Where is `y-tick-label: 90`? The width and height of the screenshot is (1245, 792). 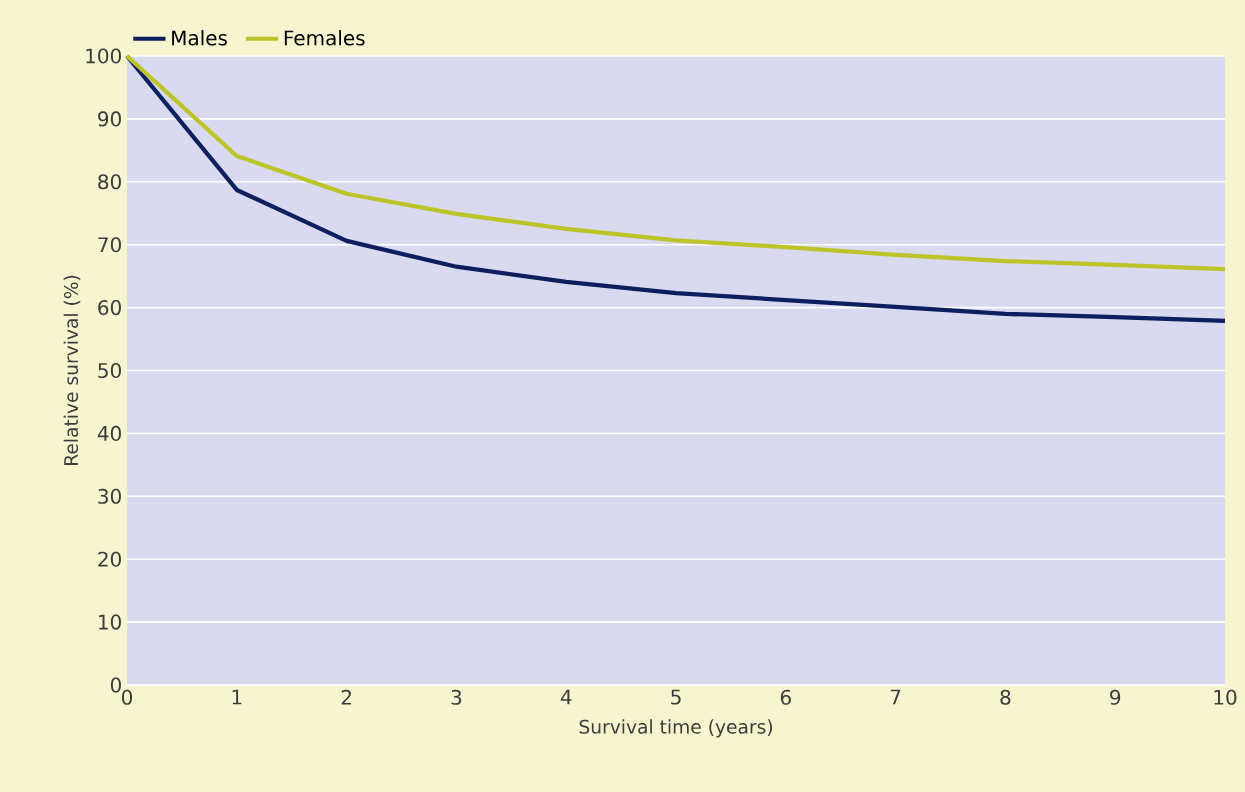 y-tick-label: 90 is located at coordinates (109, 119).